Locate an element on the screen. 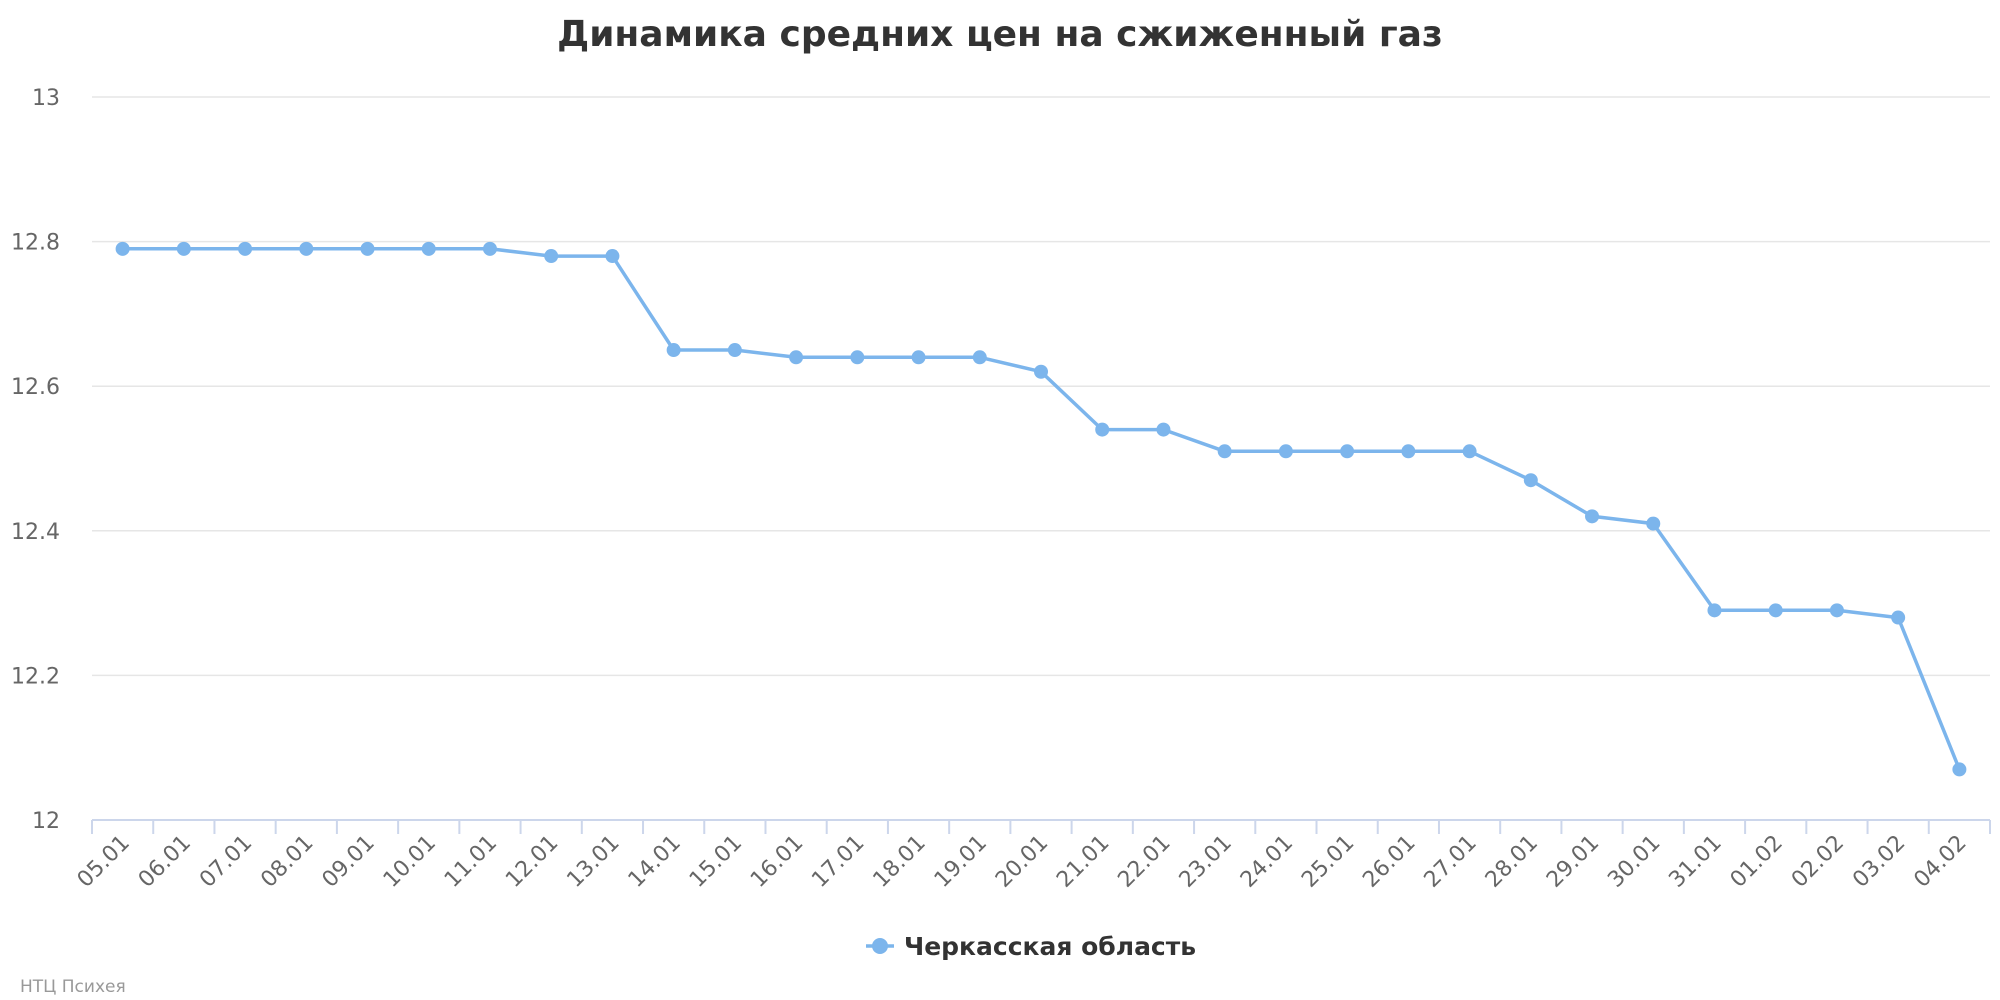 The width and height of the screenshot is (2000, 1000). x-tick-label: 06.01 is located at coordinates (165, 862).